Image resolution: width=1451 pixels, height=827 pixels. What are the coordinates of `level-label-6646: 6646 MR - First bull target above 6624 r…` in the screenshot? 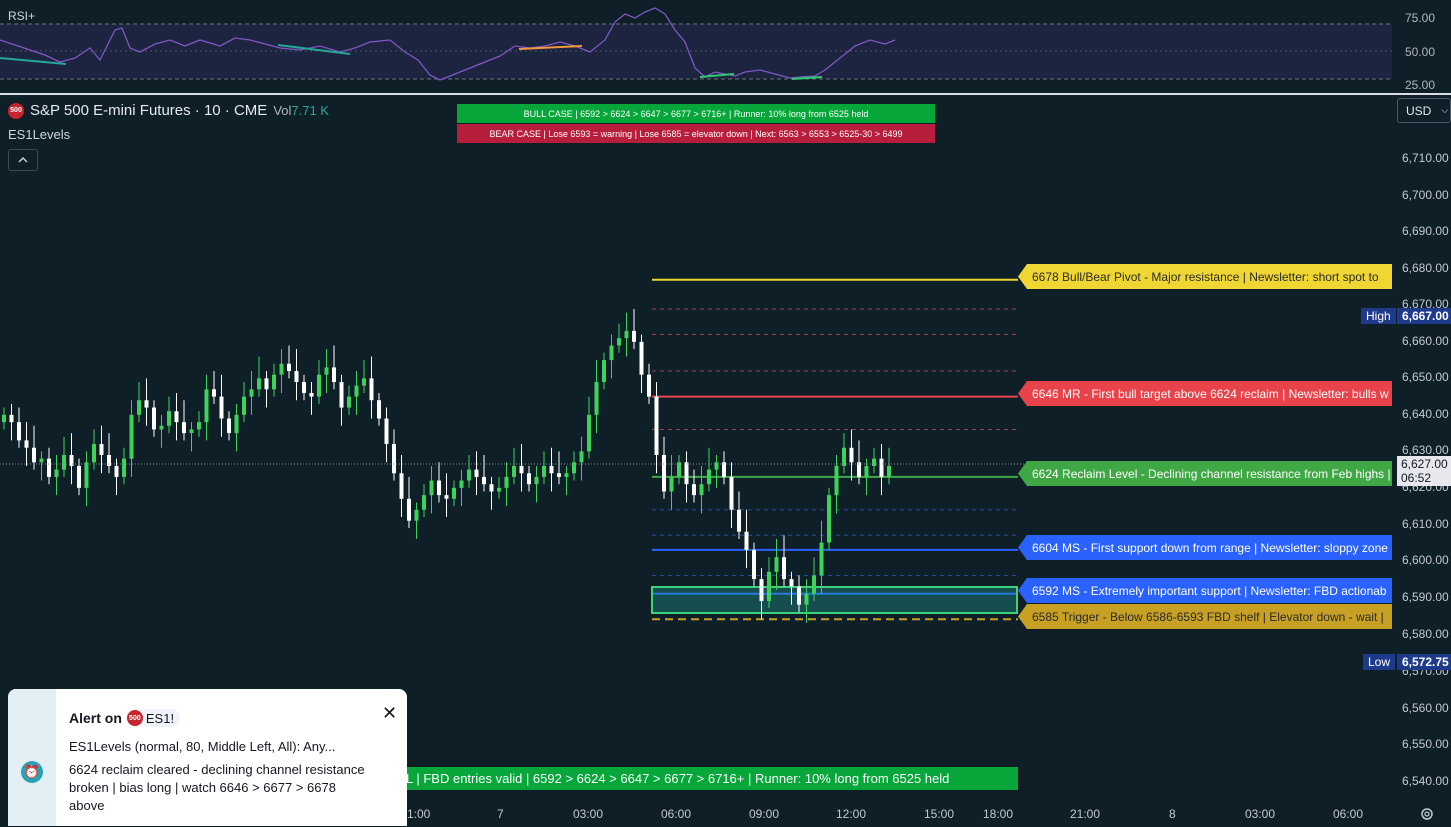 It's located at (1205, 393).